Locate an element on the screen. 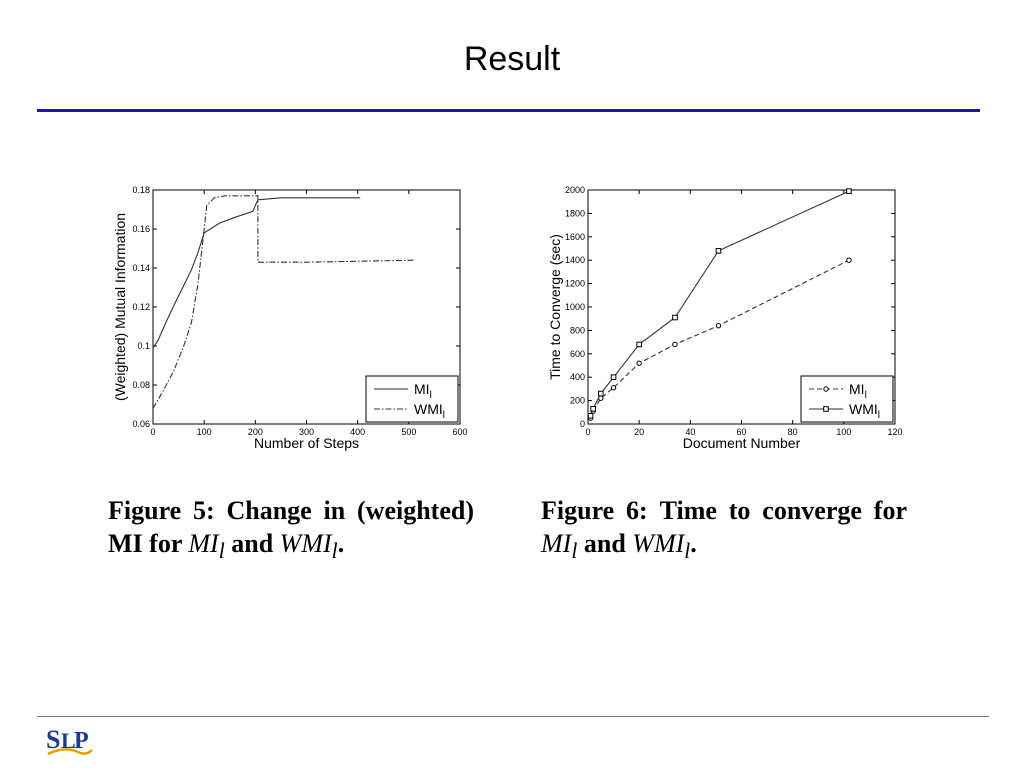 This screenshot has height=768, width=1024. x-tick-label: 60 is located at coordinates (741, 432).